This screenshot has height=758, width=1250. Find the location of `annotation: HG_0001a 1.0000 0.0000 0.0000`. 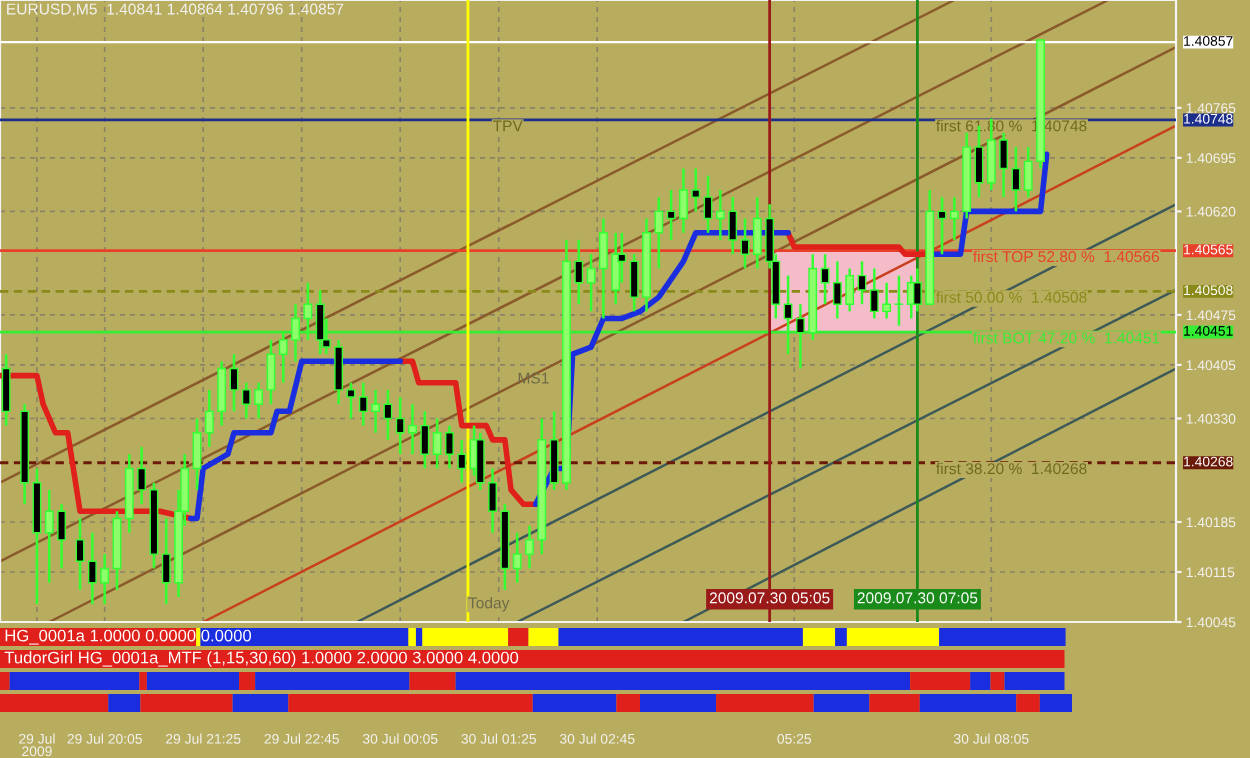

annotation: HG_0001a 1.0000 0.0000 0.0000 is located at coordinates (128, 637).